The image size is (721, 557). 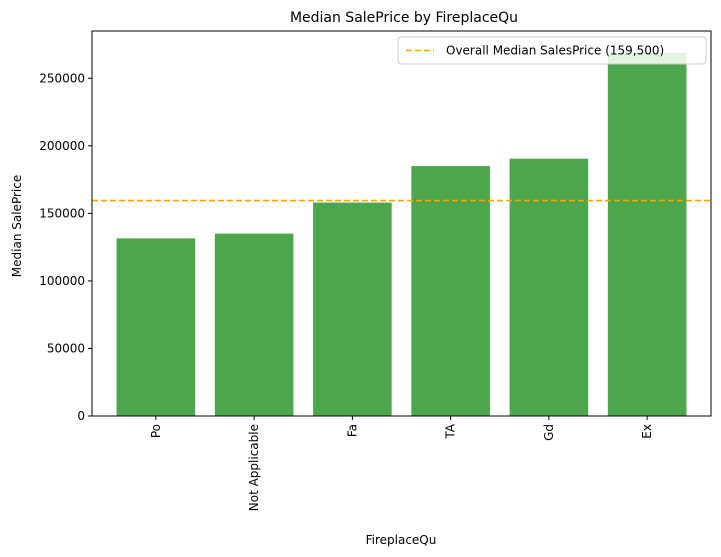 What do you see at coordinates (62, 213) in the screenshot?
I see `y-tick-label: 150000` at bounding box center [62, 213].